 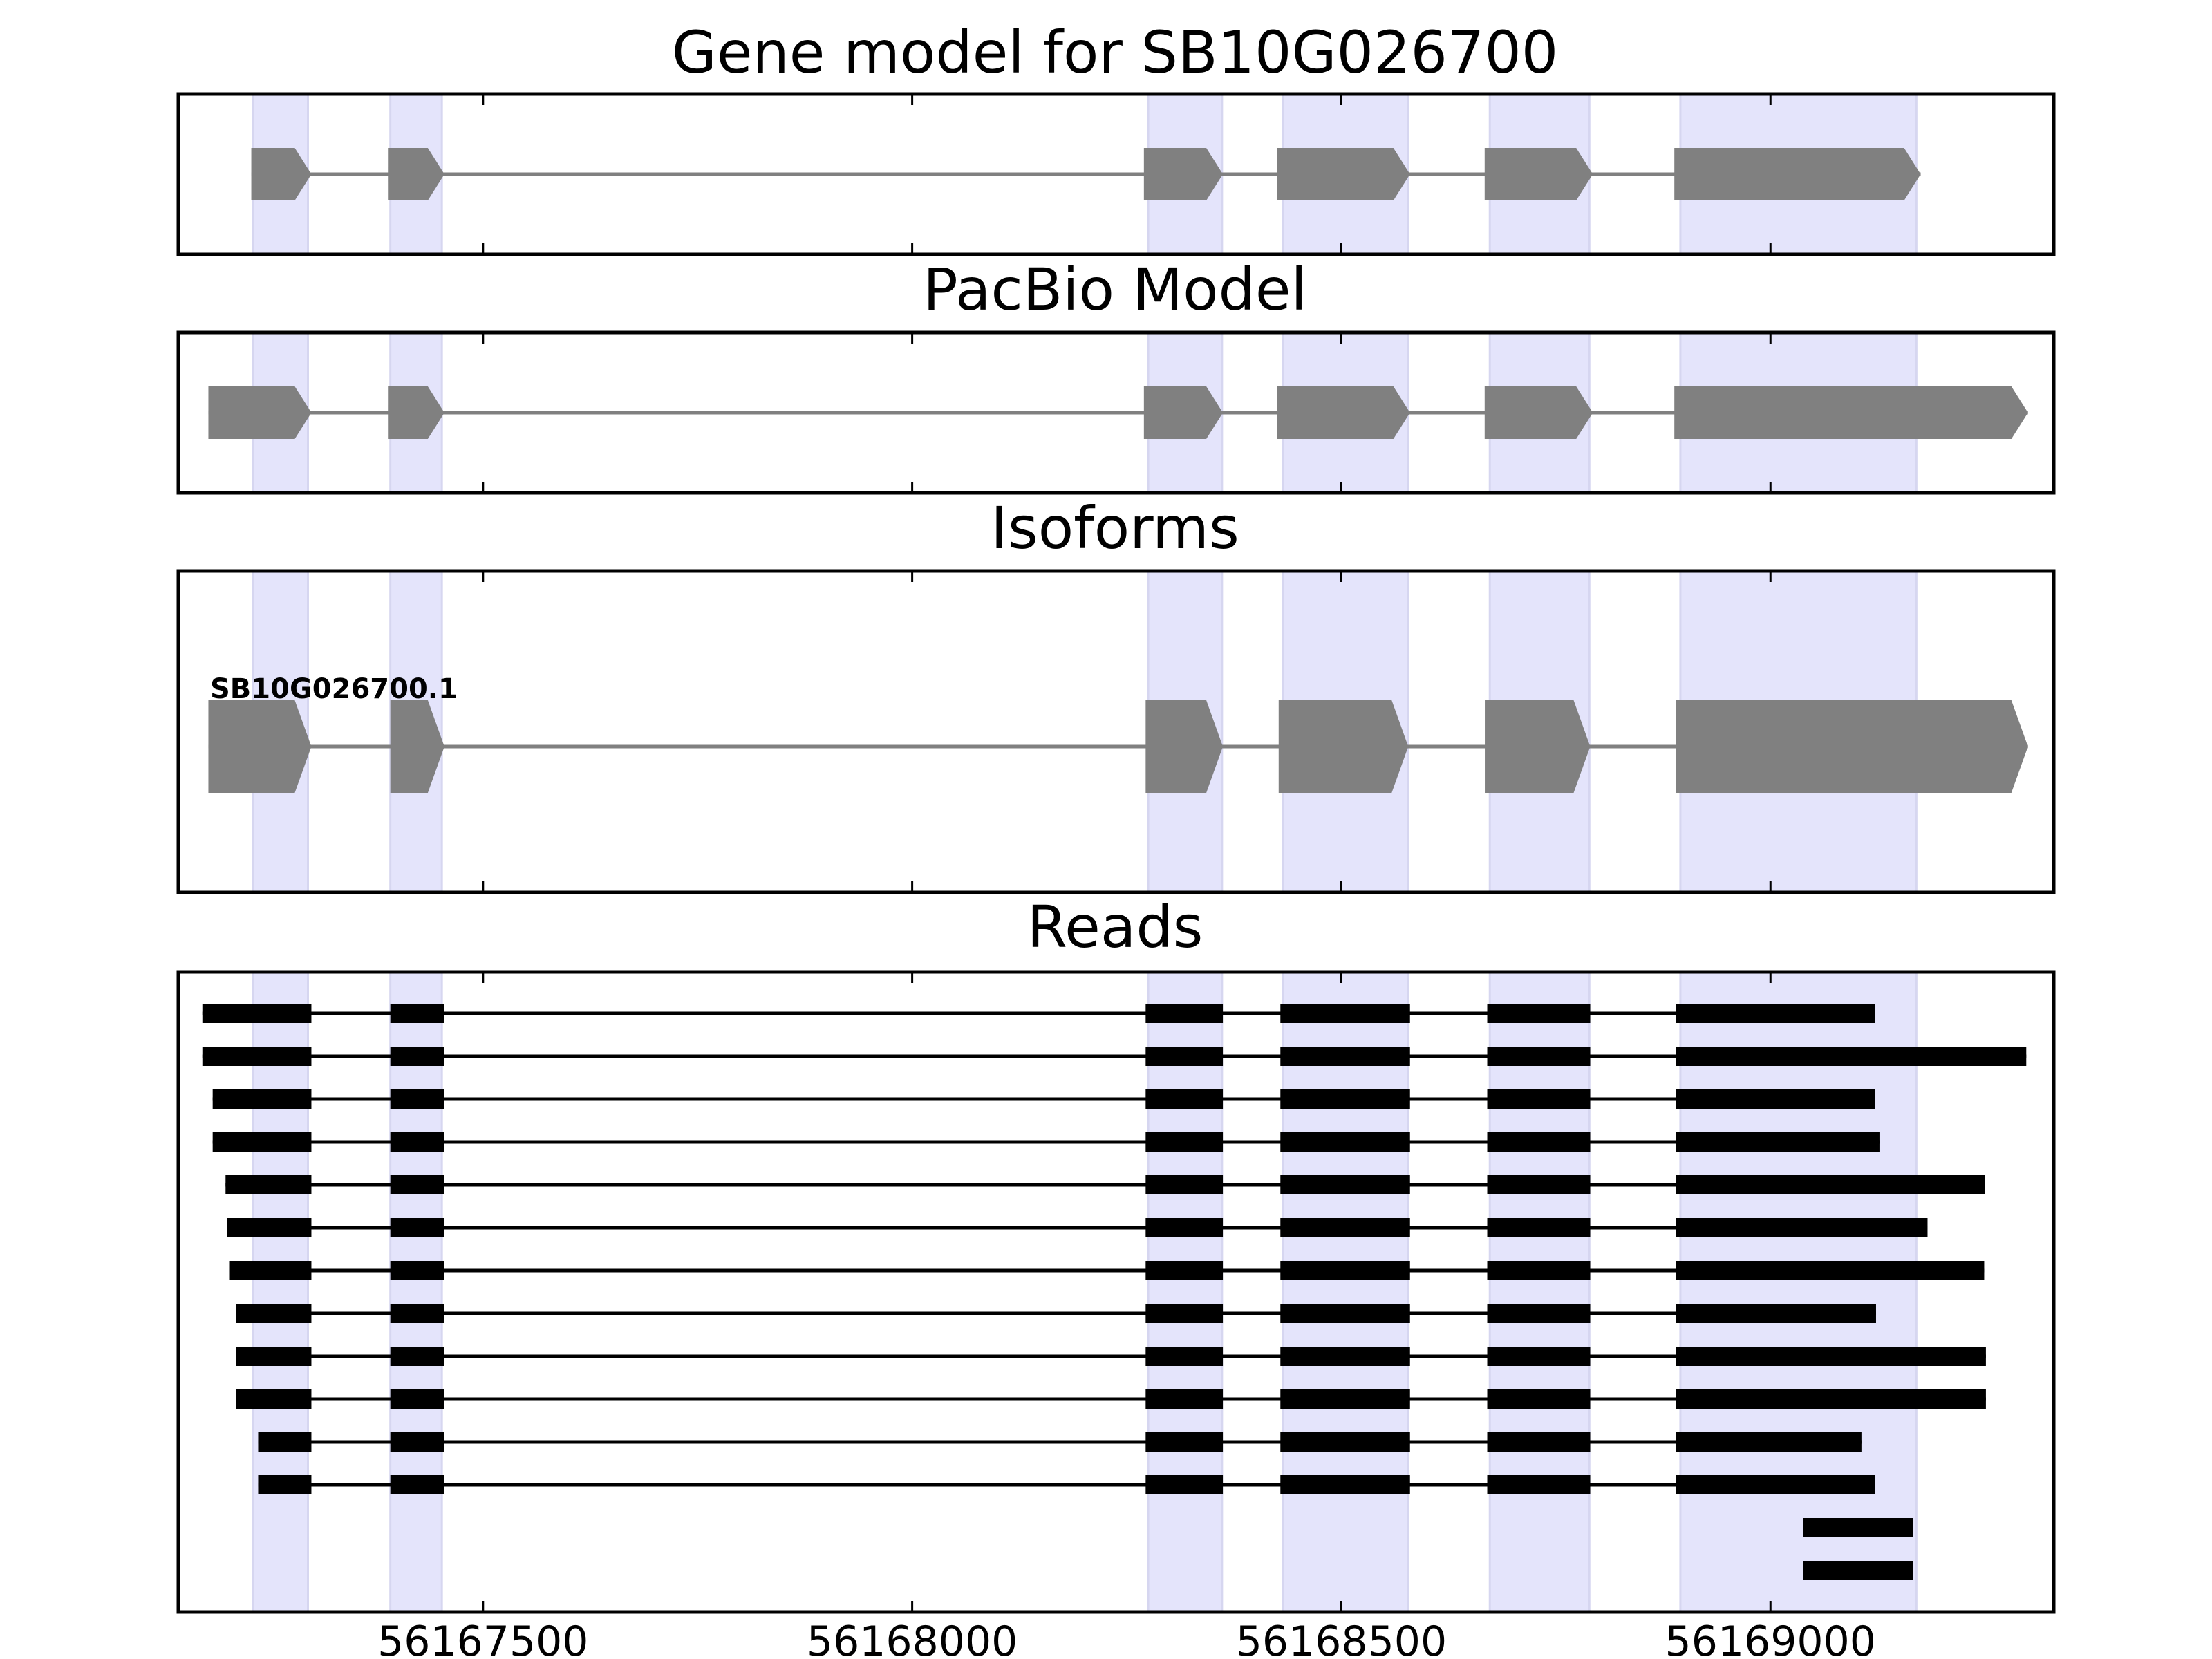 I want to click on panel-gene-model: Gene model for SB10G026700, so click(x=1116, y=138).